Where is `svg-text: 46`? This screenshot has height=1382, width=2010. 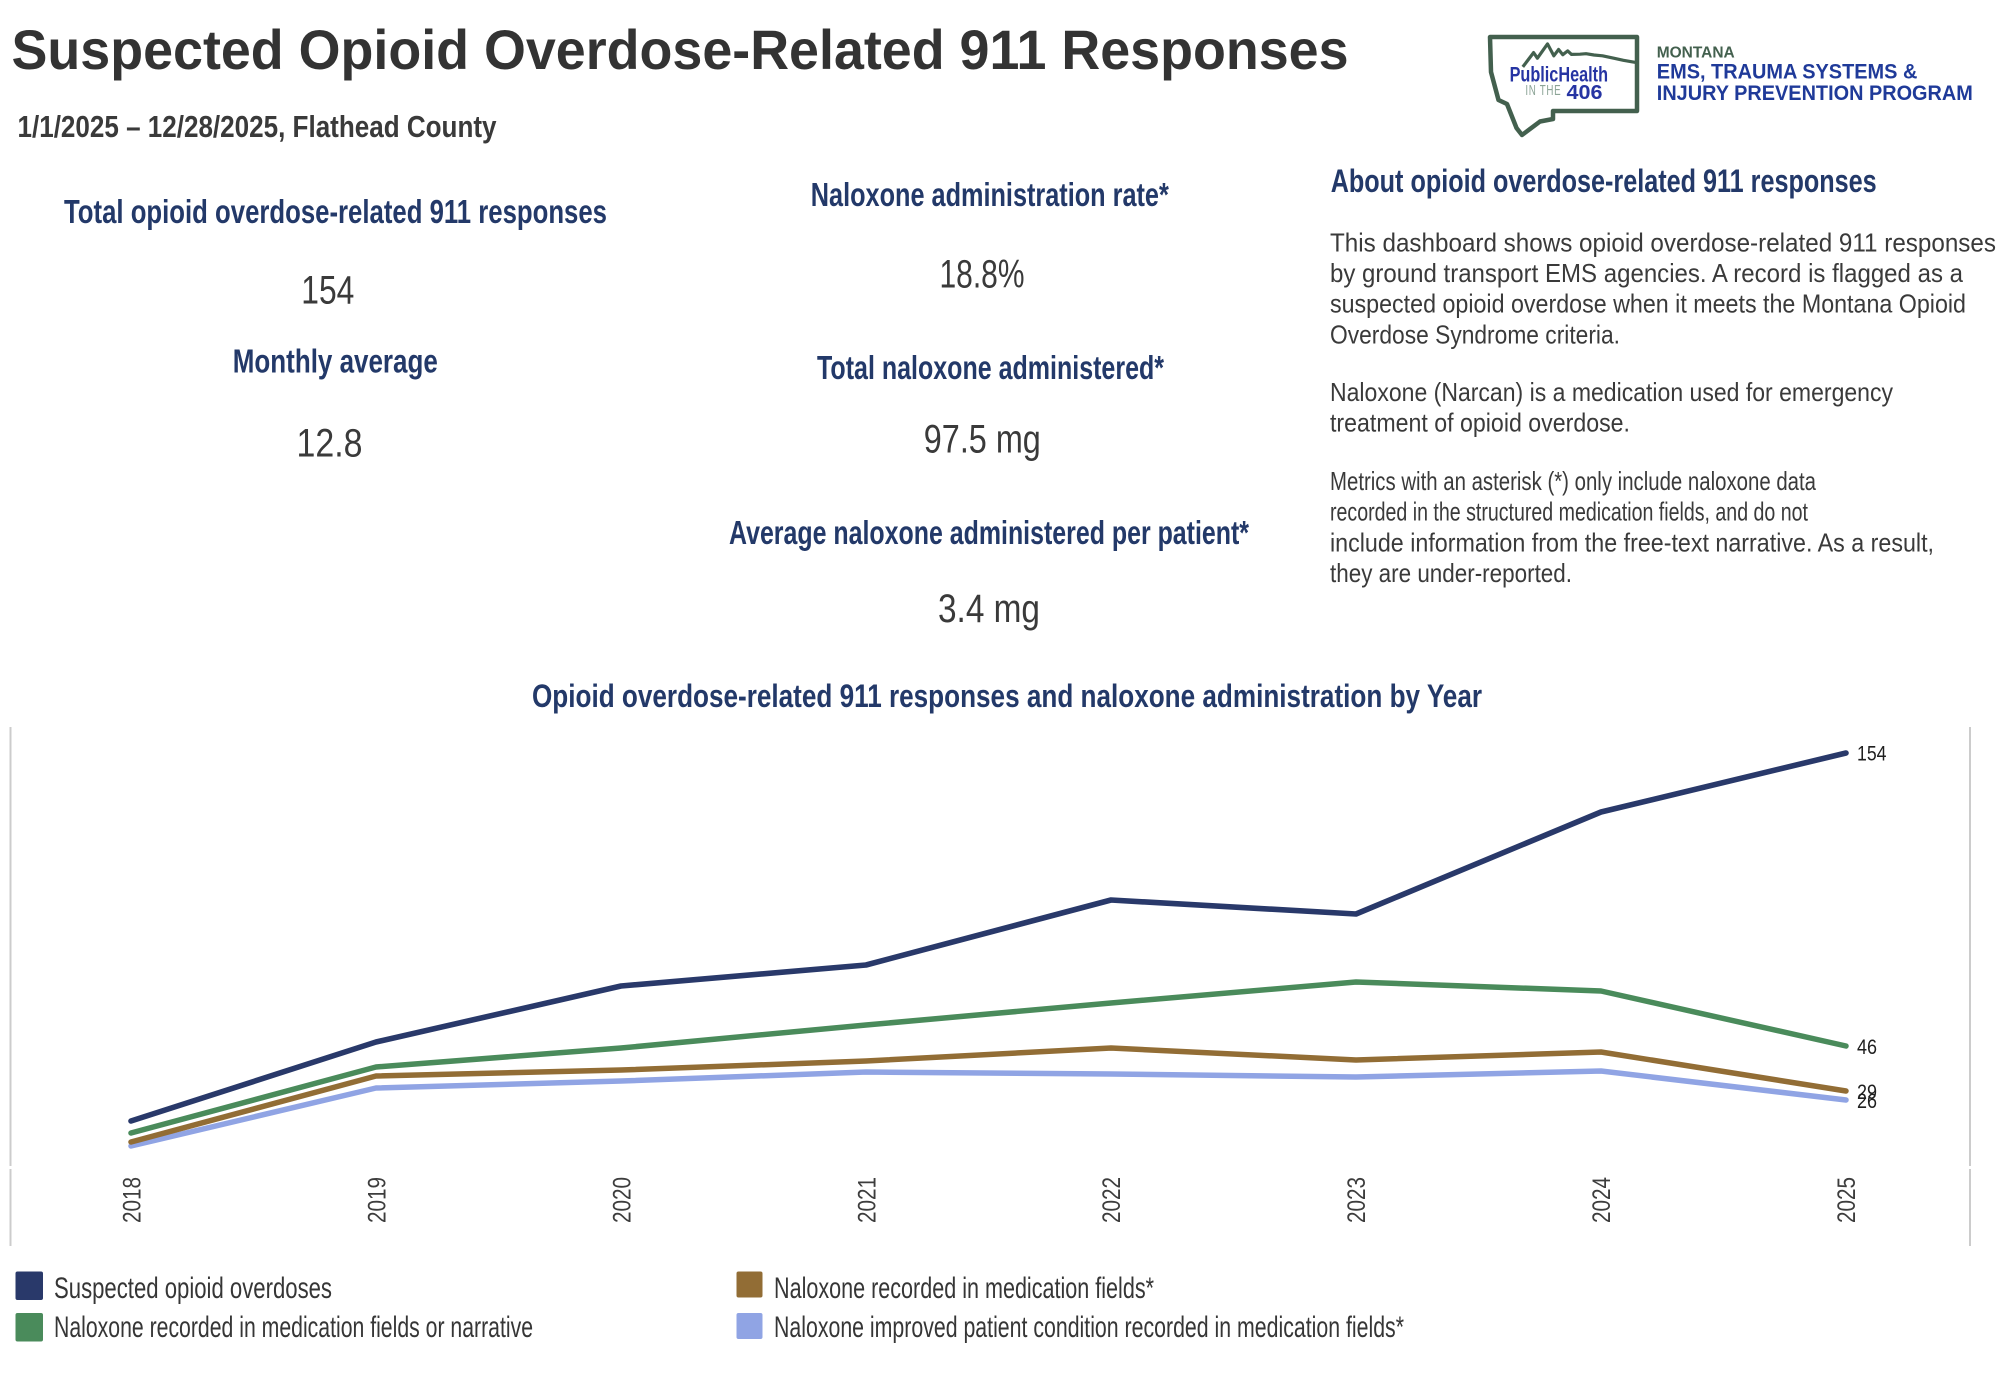
svg-text: 46 is located at coordinates (1867, 1047).